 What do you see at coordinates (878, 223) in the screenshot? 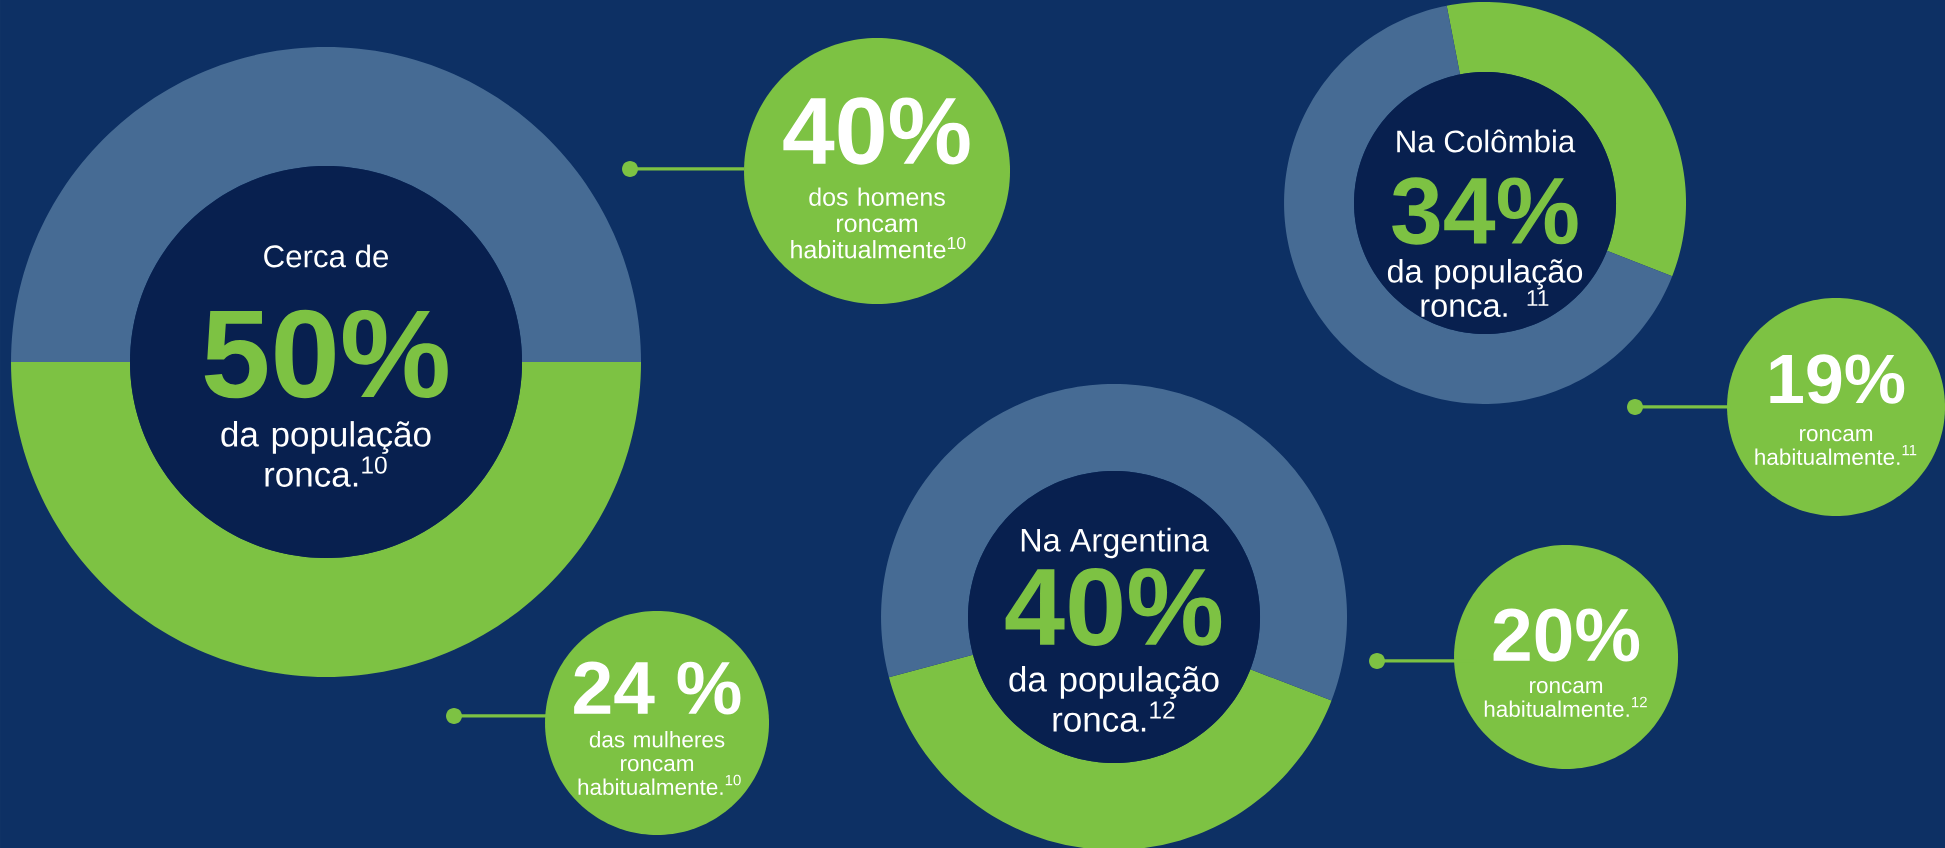
I see `text: dos homens roncam habitualmente$^{10}$` at bounding box center [878, 223].